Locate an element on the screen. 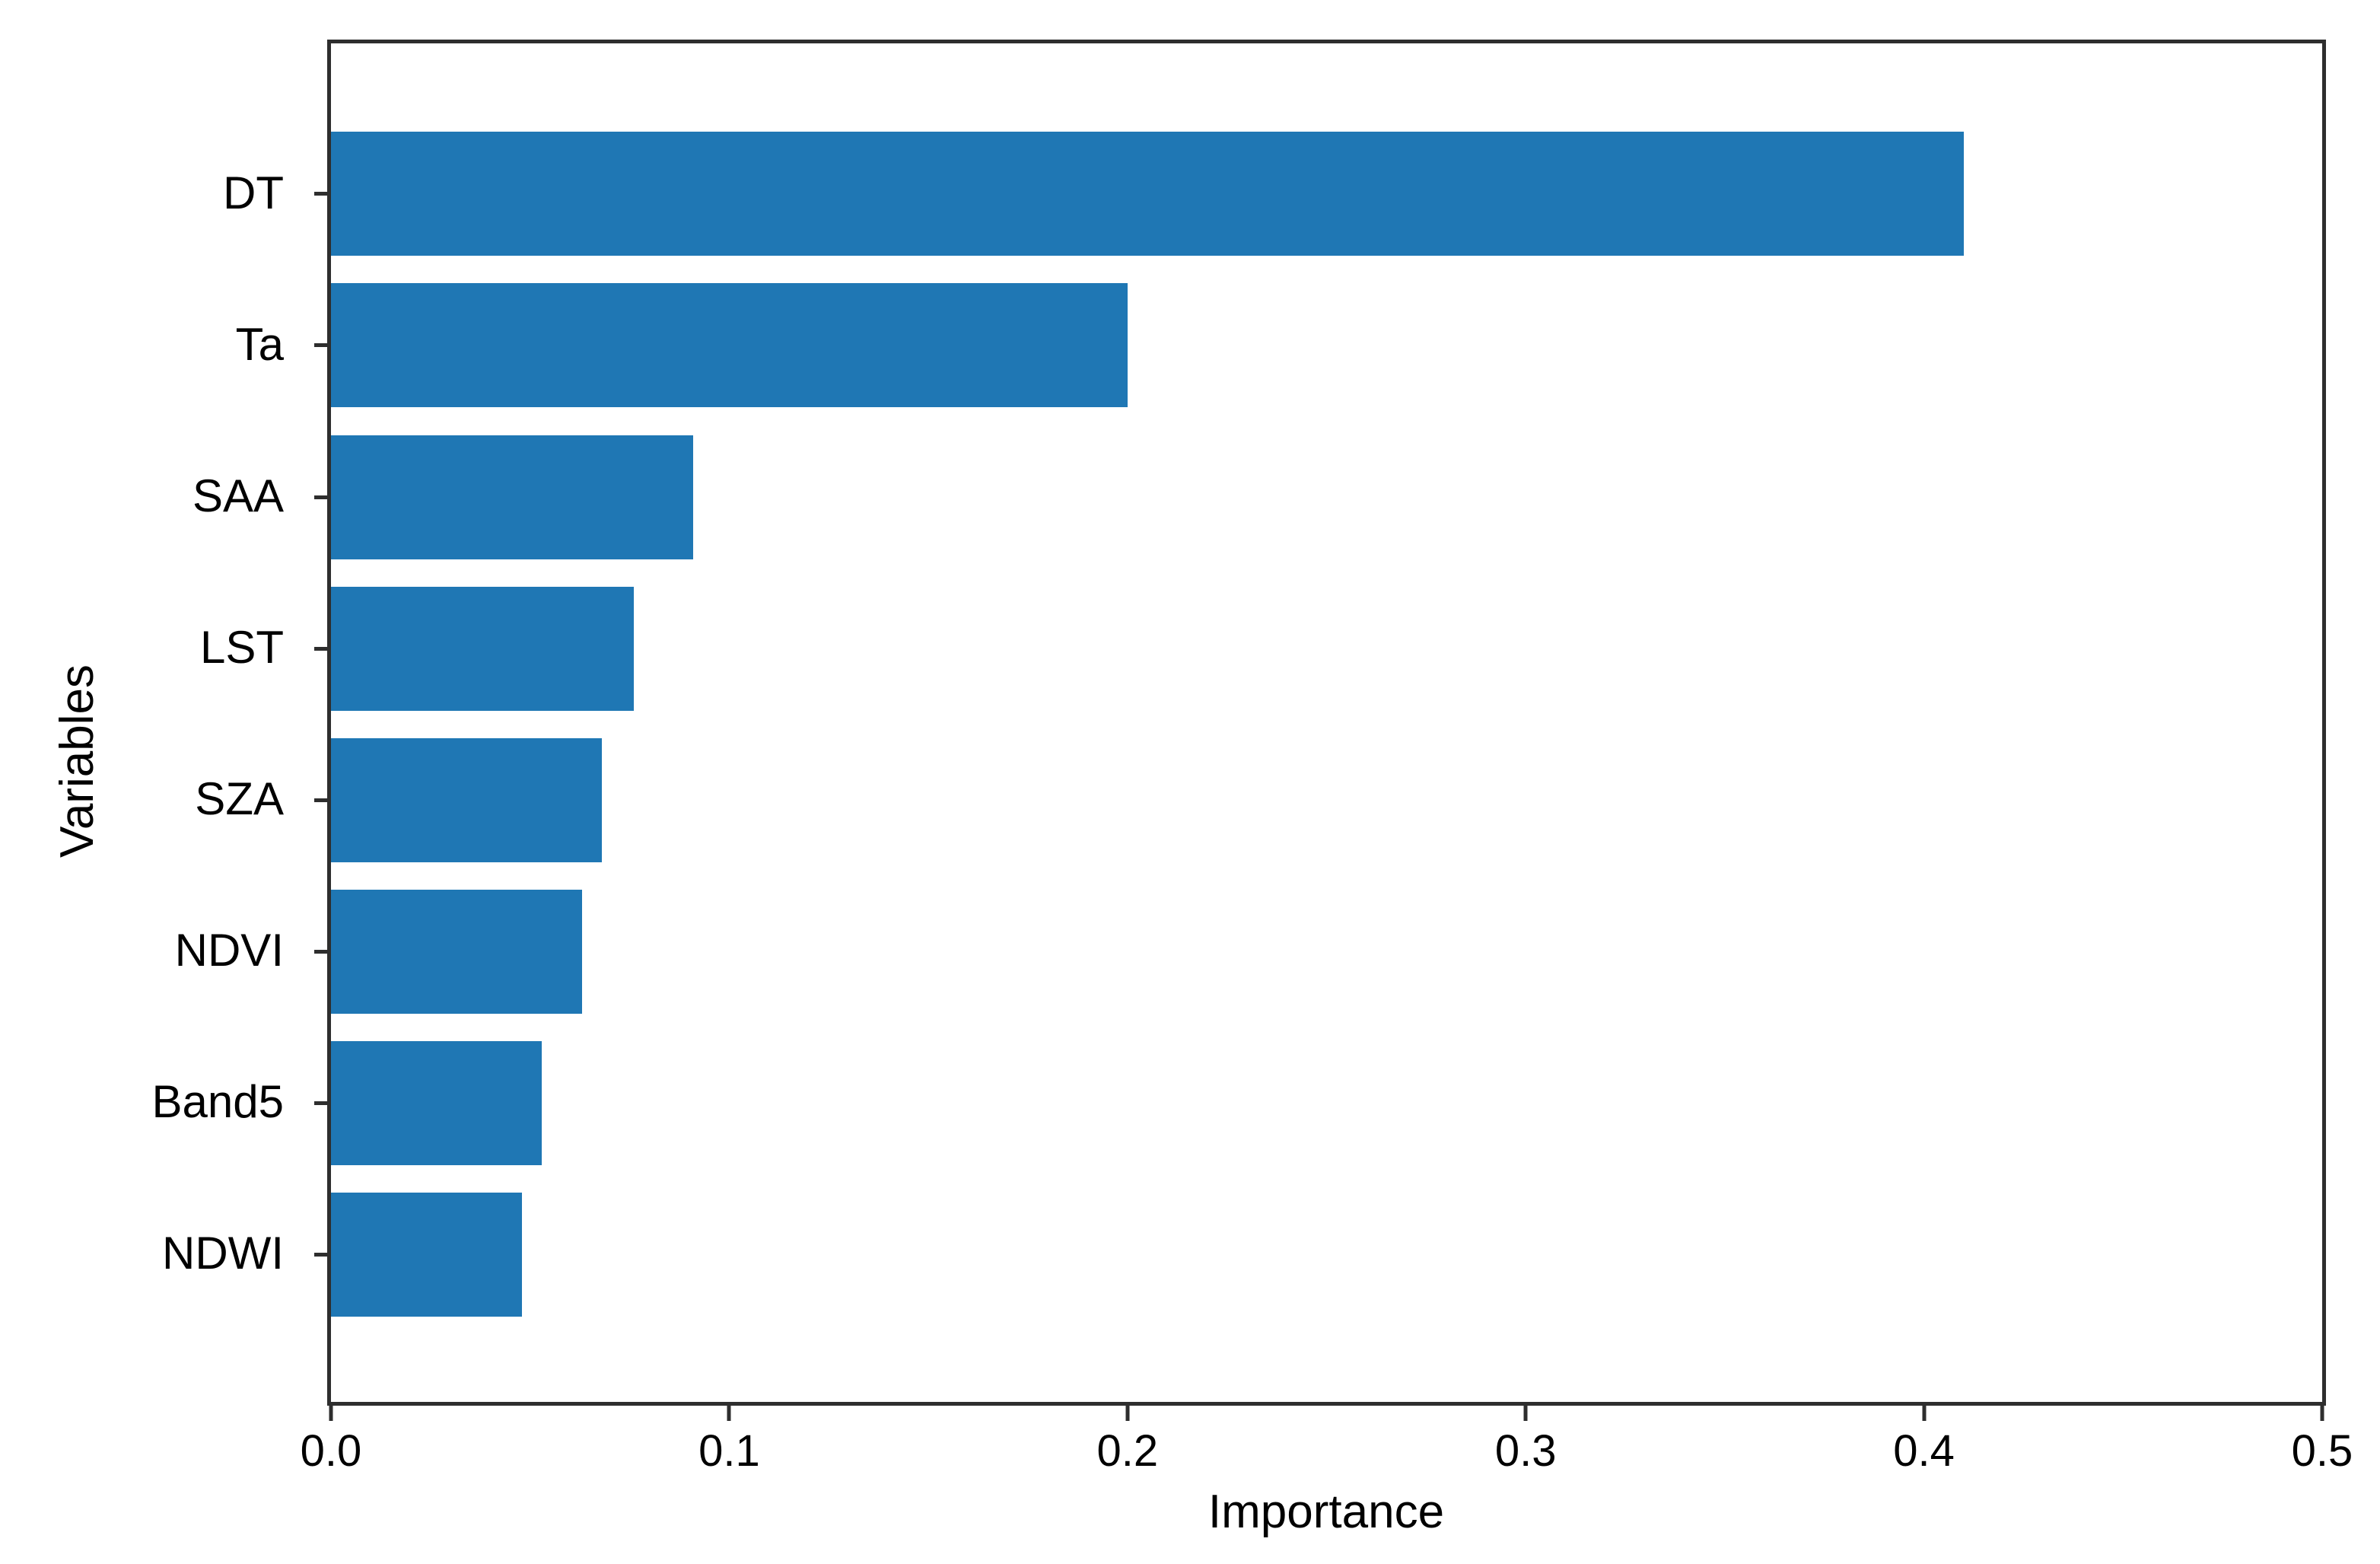 This screenshot has width=2380, height=1564. bar-Band5 is located at coordinates (437, 1103).